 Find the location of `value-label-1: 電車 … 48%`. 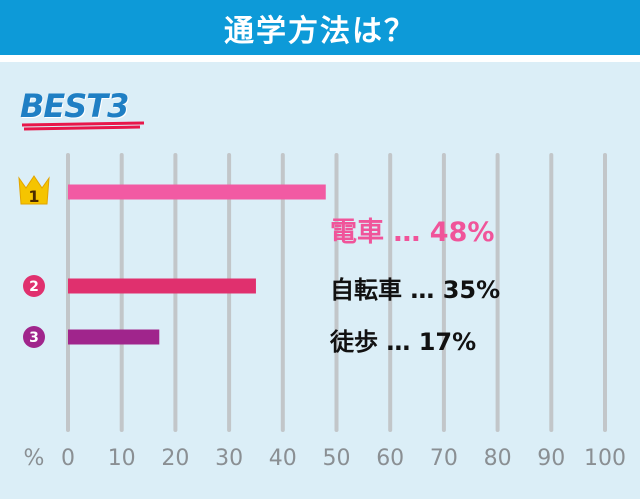

value-label-1: 電車 … 48% is located at coordinates (412, 232).